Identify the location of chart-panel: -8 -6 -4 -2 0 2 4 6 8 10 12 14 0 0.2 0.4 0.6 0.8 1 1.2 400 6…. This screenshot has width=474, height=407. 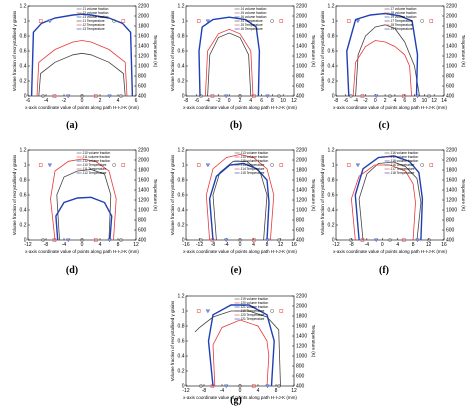
(393, 67).